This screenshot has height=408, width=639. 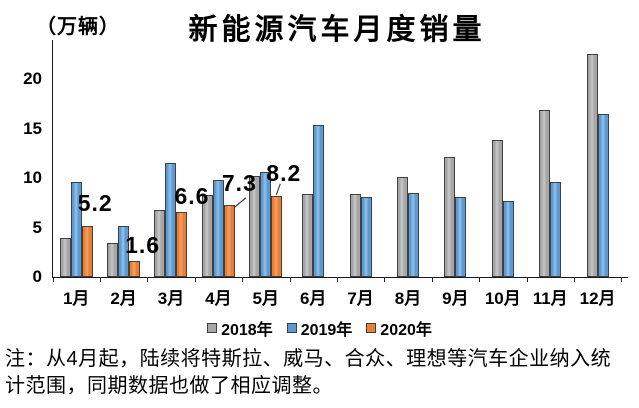 I want to click on x-tick-label-3月: 3月, so click(x=171, y=298).